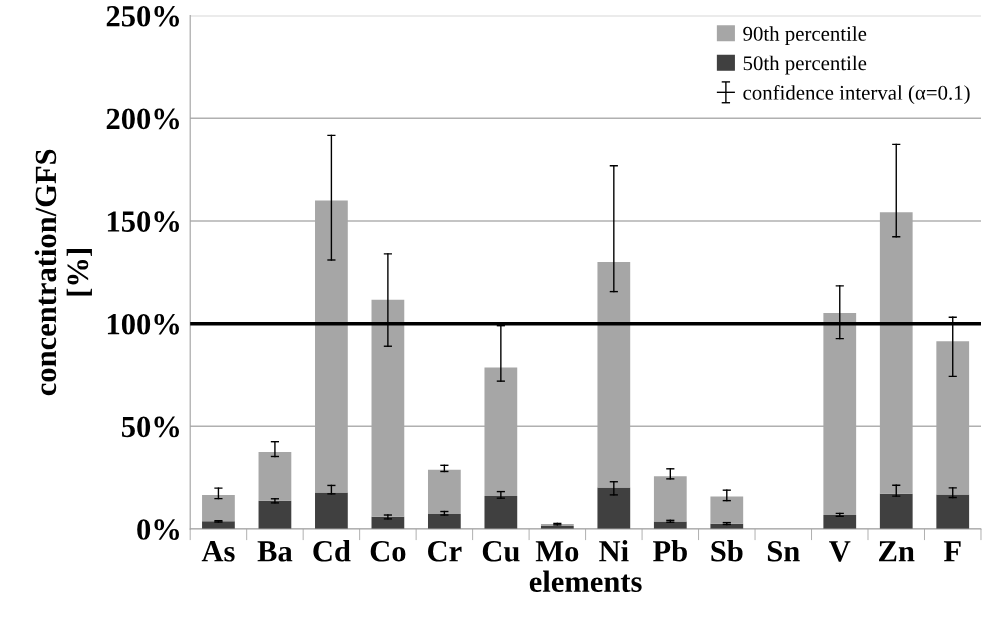 The width and height of the screenshot is (1001, 626). What do you see at coordinates (501, 551) in the screenshot?
I see `x-tick-label: Cu` at bounding box center [501, 551].